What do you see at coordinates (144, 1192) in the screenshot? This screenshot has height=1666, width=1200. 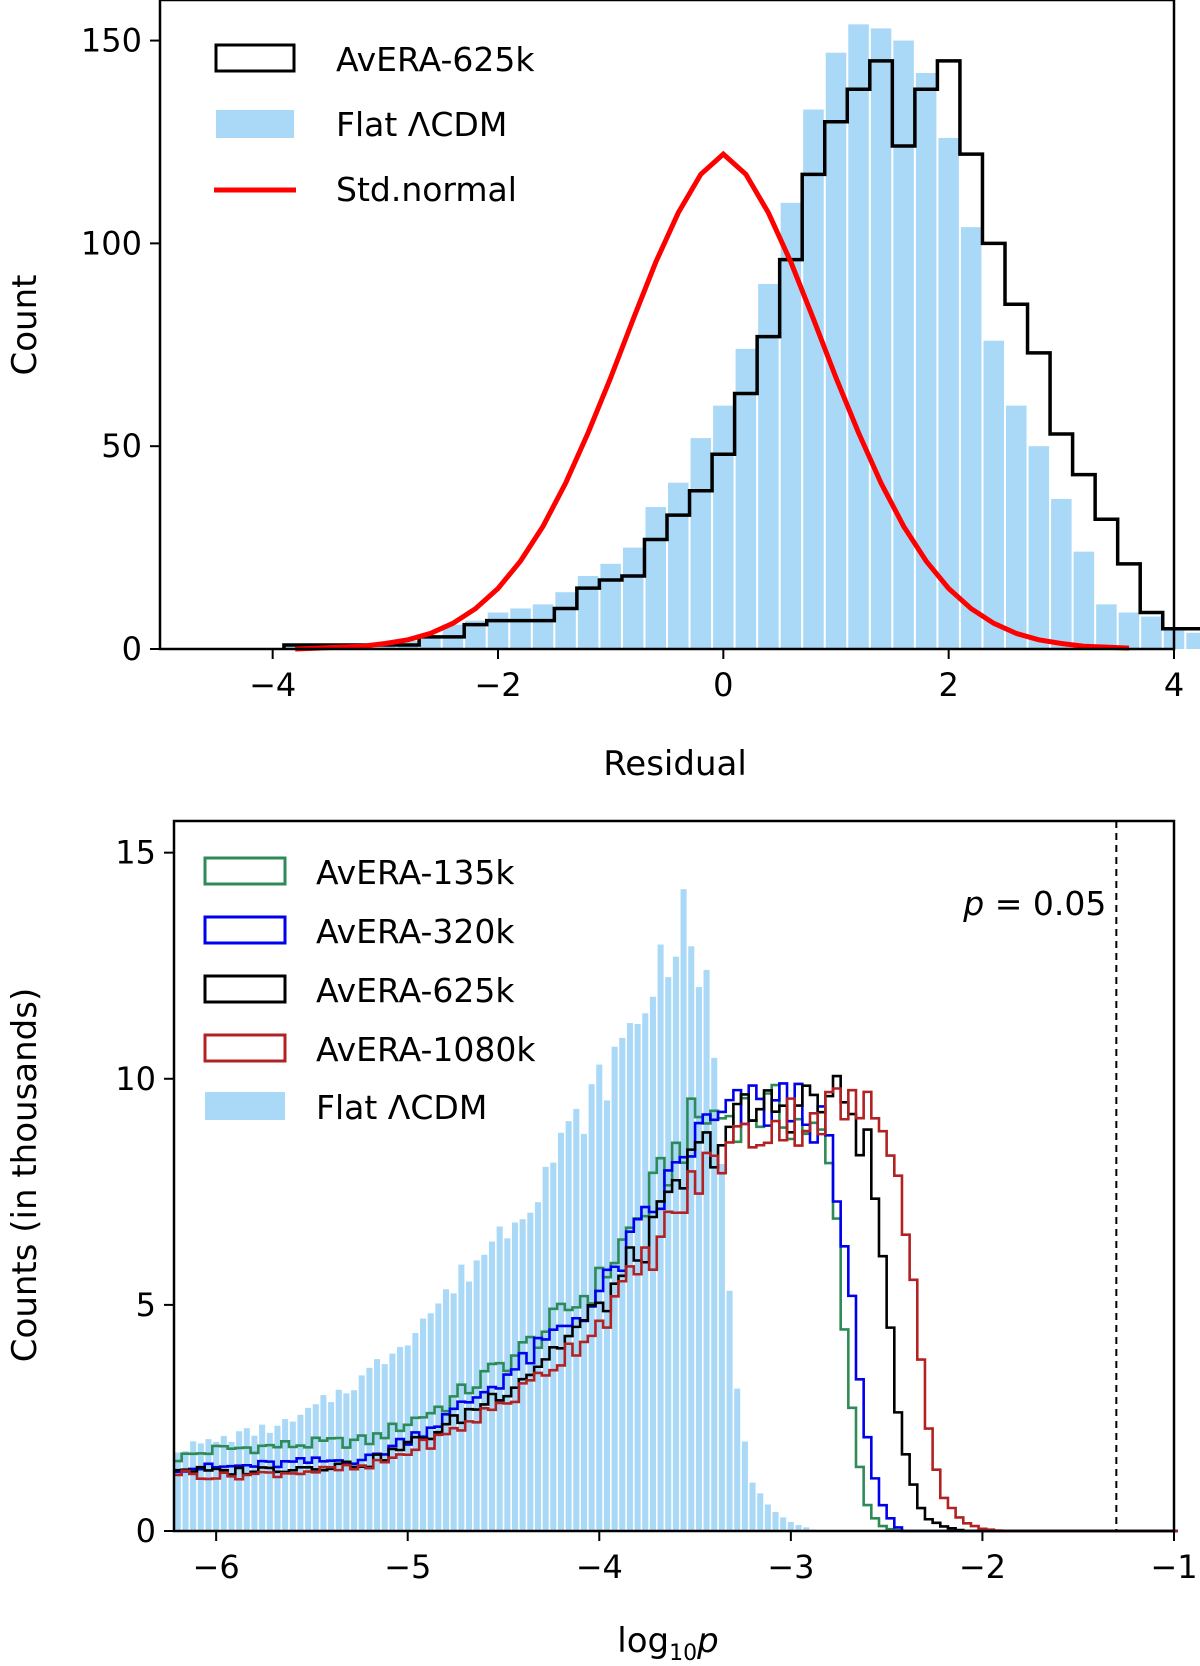 I see `y-ticks: 0 5 10 15` at bounding box center [144, 1192].